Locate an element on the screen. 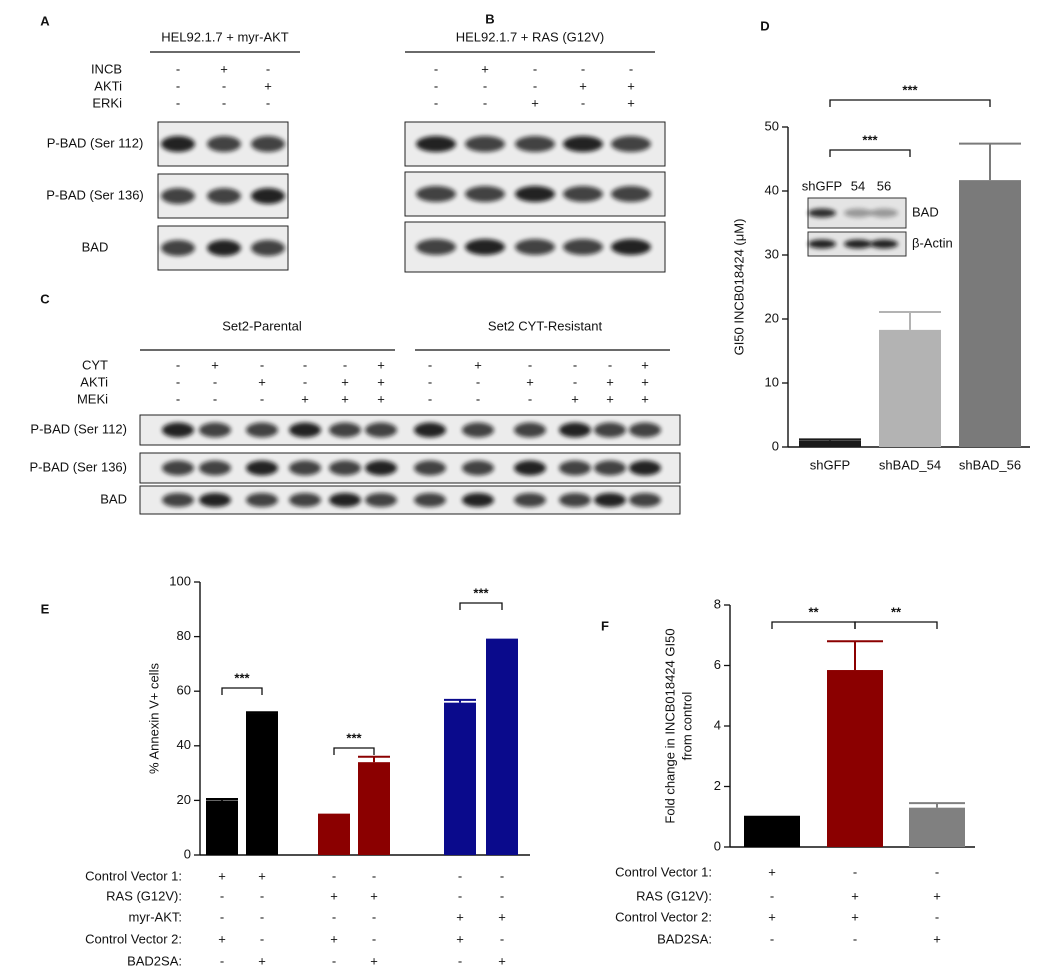 Image resolution: width=1050 pixels, height=974 pixels. blot-group-title: Set2 CYT-Resistant is located at coordinates (545, 325).